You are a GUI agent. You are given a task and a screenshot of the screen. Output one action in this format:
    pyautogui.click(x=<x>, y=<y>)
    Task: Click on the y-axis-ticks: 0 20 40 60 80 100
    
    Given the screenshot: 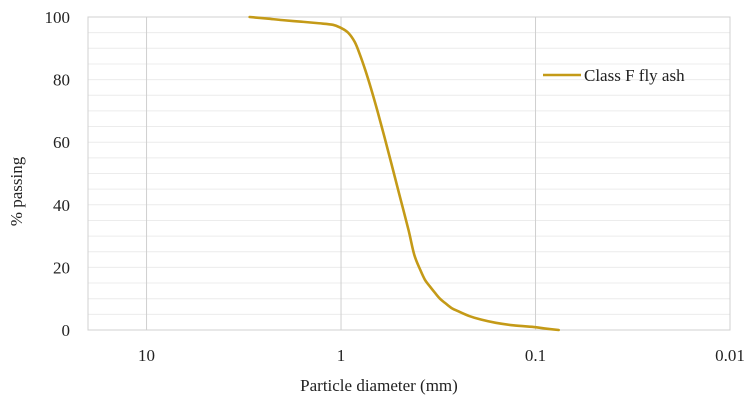 What is the action you would take?
    pyautogui.click(x=58, y=174)
    